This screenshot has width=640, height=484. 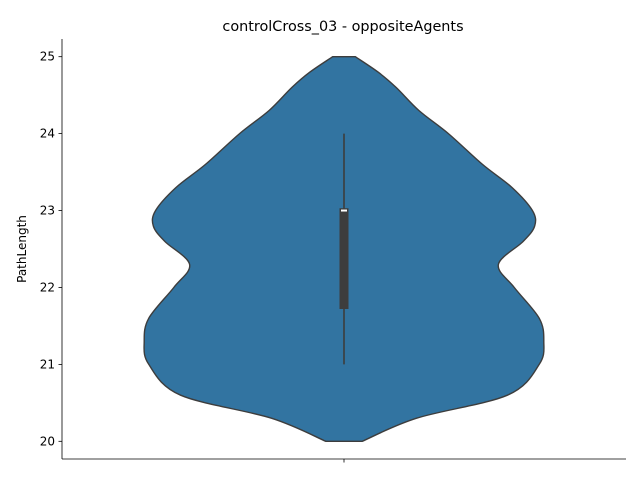 What do you see at coordinates (47, 57) in the screenshot?
I see `y-tick-label: 25` at bounding box center [47, 57].